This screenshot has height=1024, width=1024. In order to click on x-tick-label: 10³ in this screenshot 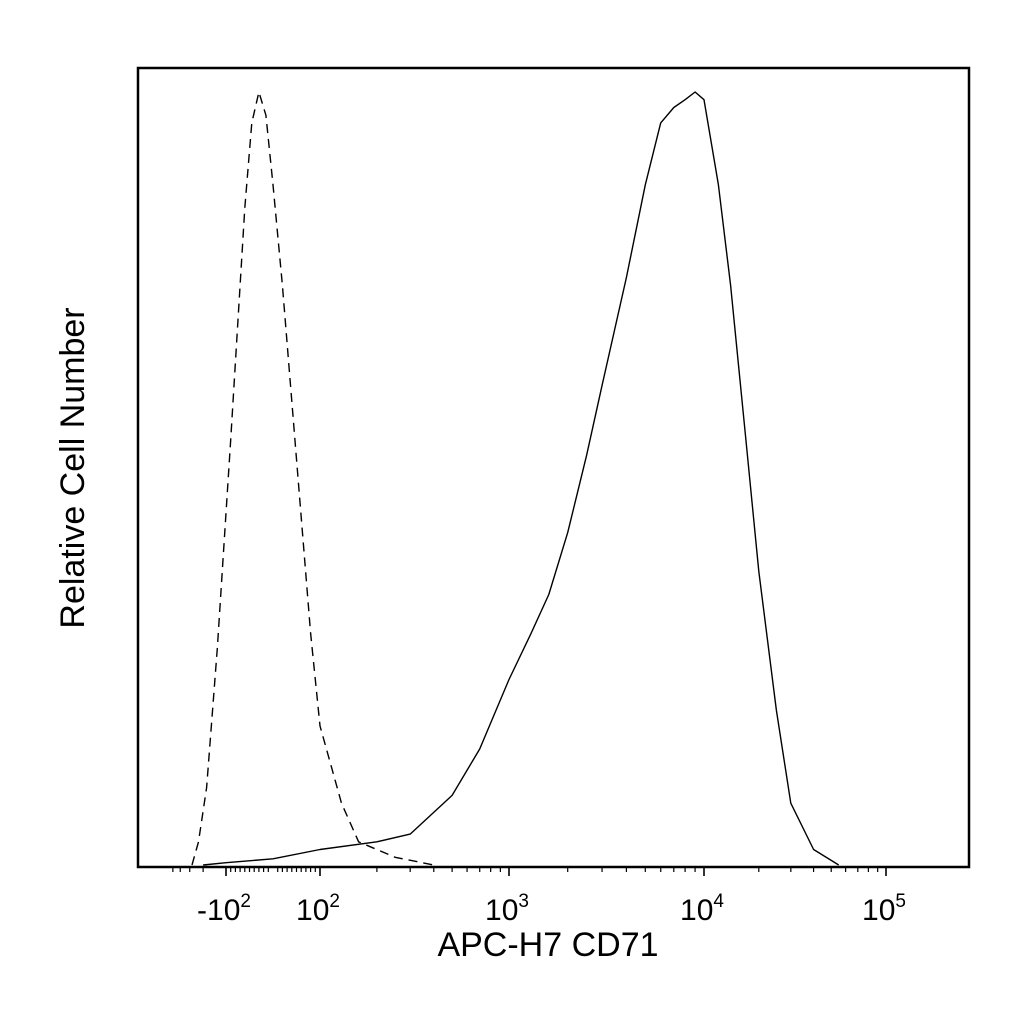, I will do `click(507, 909)`.